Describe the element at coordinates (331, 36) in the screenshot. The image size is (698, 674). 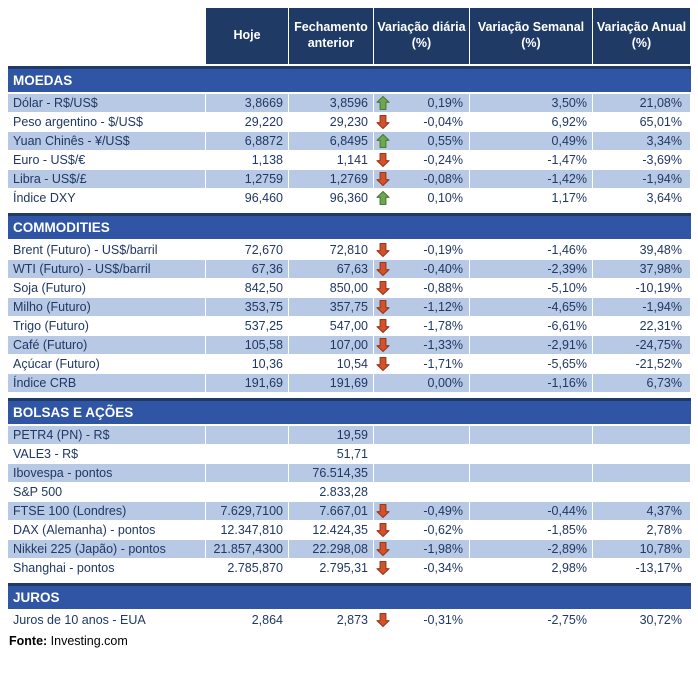
I see `header-fechamento-anterior: Fechamento anterior` at that location.